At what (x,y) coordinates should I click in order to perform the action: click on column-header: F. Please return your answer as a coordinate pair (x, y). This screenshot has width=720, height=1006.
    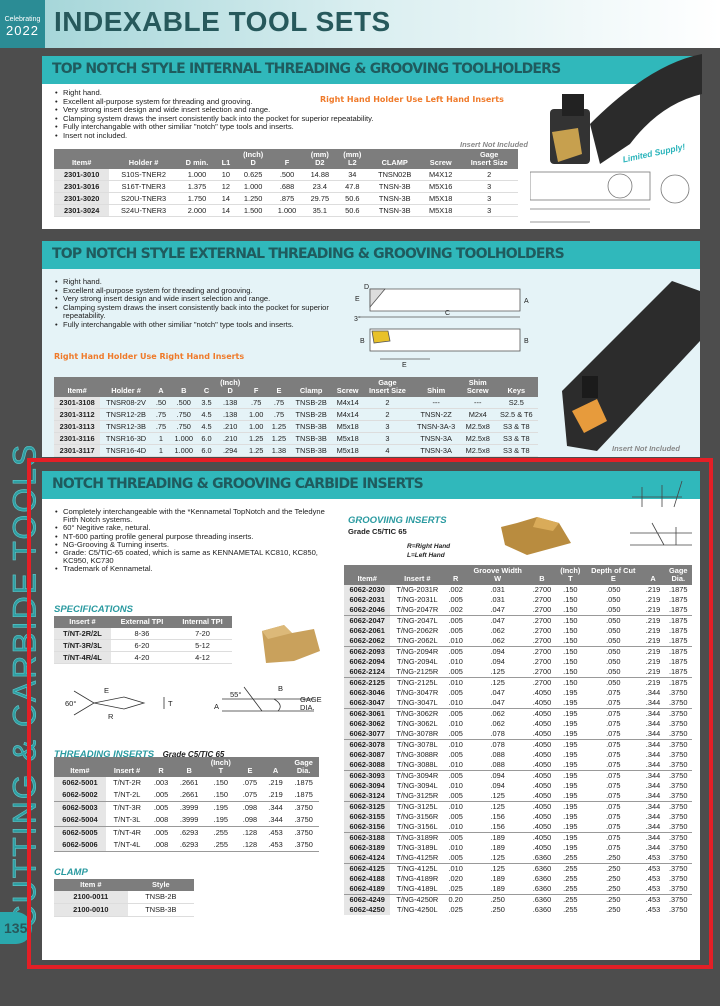
    Looking at the image, I should click on (256, 387).